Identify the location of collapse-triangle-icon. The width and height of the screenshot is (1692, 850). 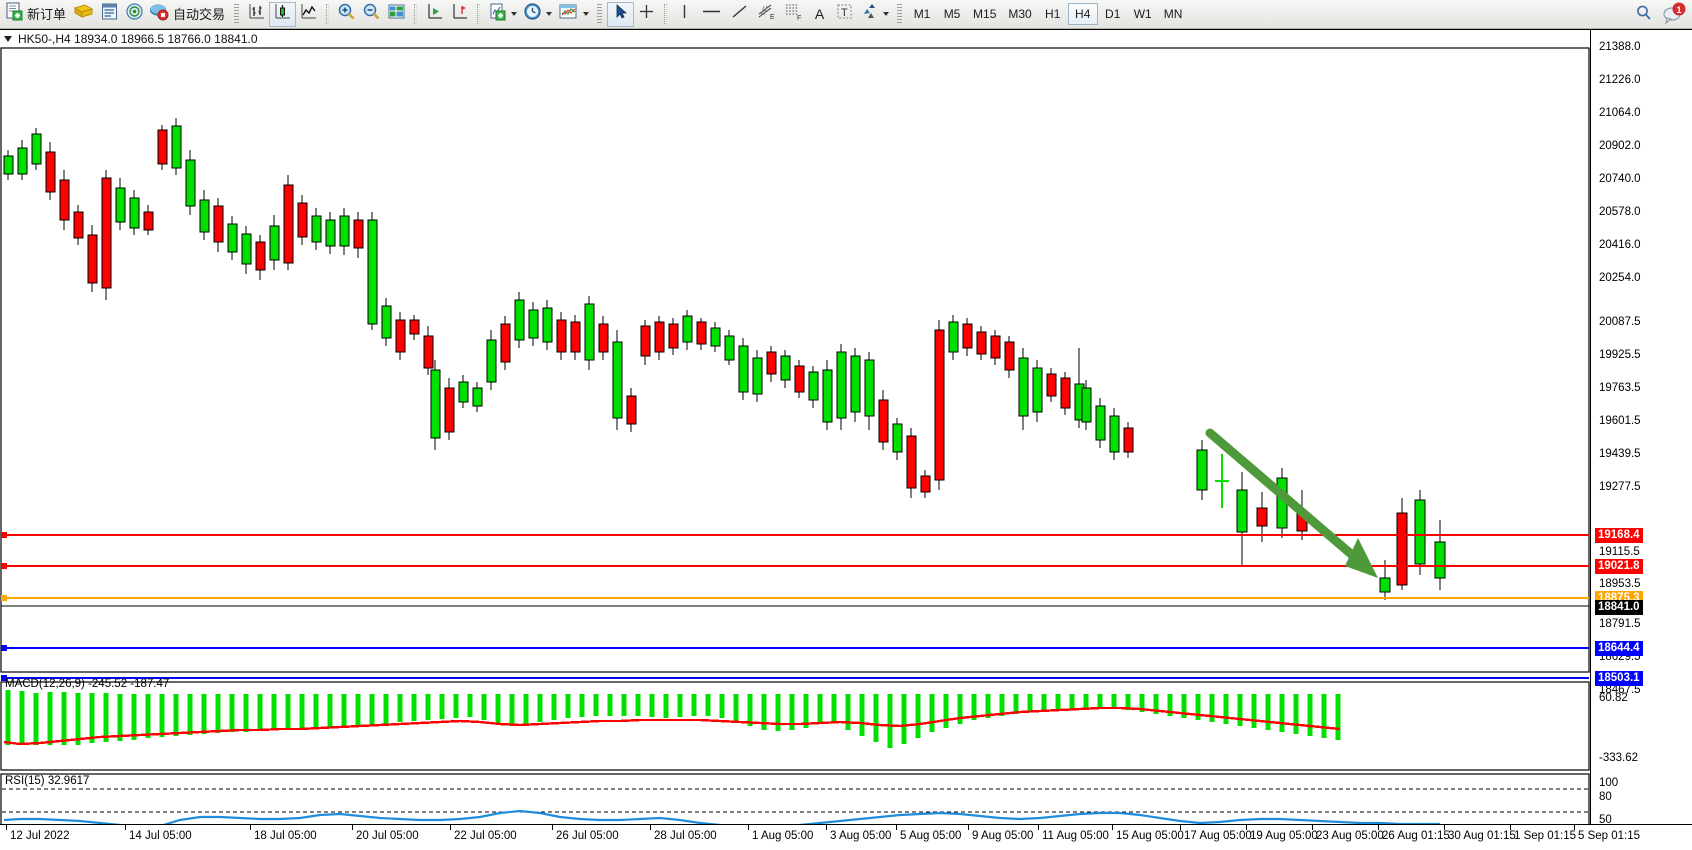
(8, 38).